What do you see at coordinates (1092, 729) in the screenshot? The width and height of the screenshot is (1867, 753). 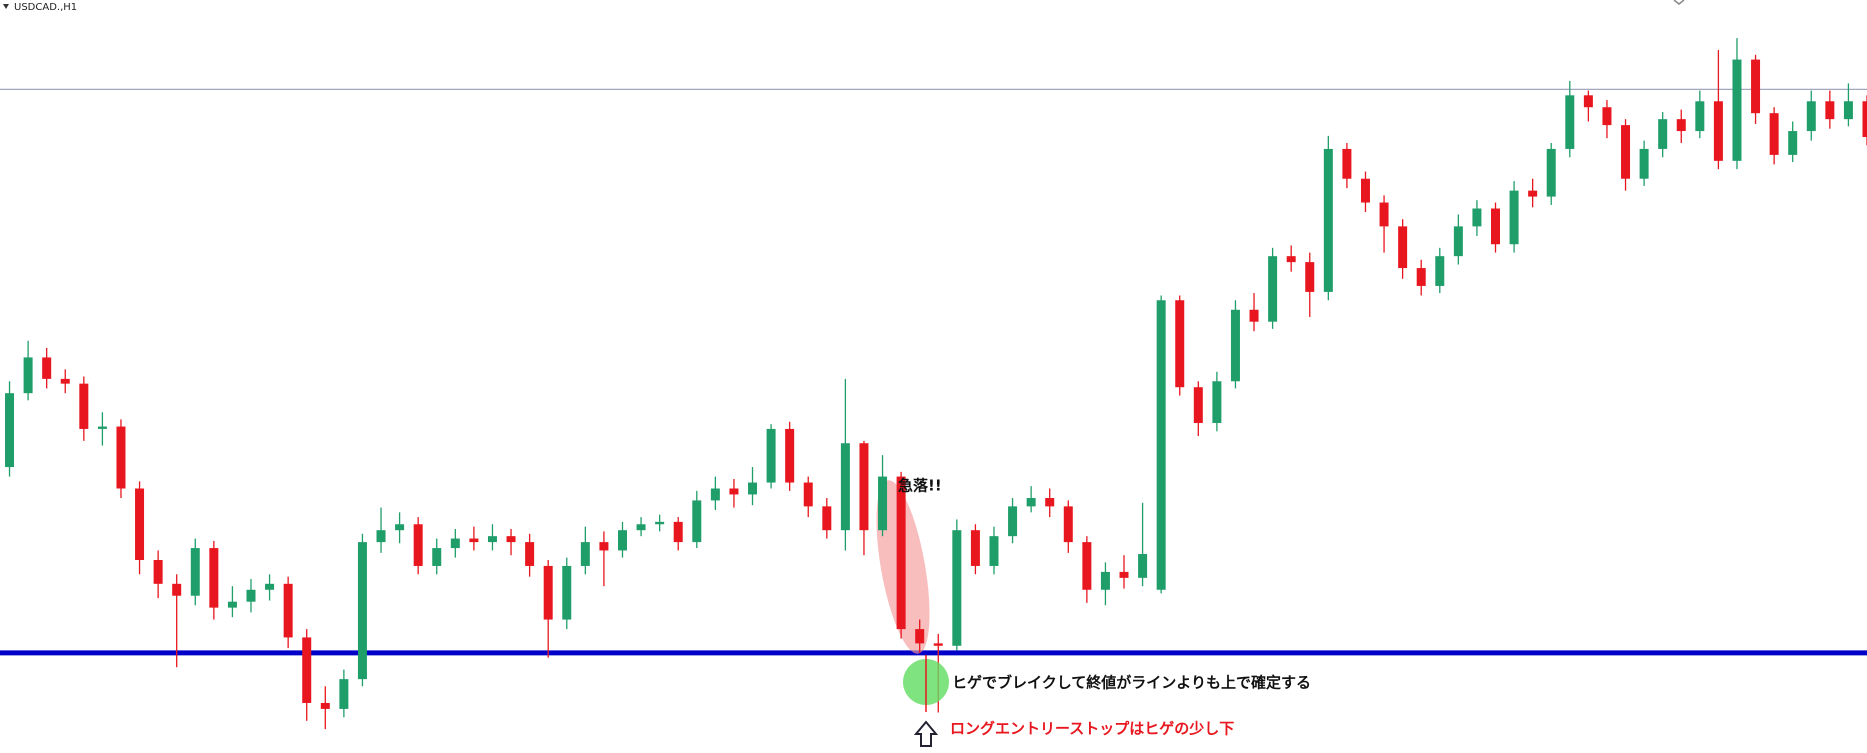 I see `entry-note: ロングエントリーストップはヒゲの少し下` at bounding box center [1092, 729].